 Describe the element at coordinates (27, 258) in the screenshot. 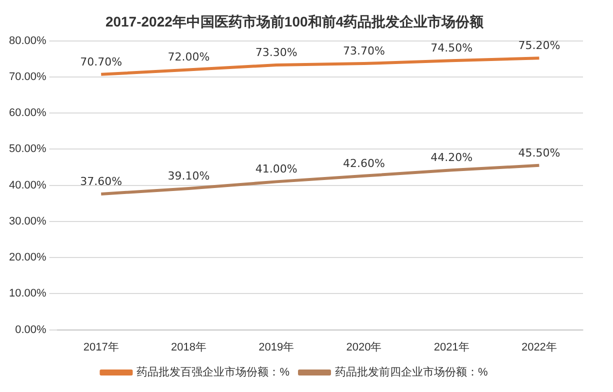

I see `y-tick-label: 20.00%` at that location.